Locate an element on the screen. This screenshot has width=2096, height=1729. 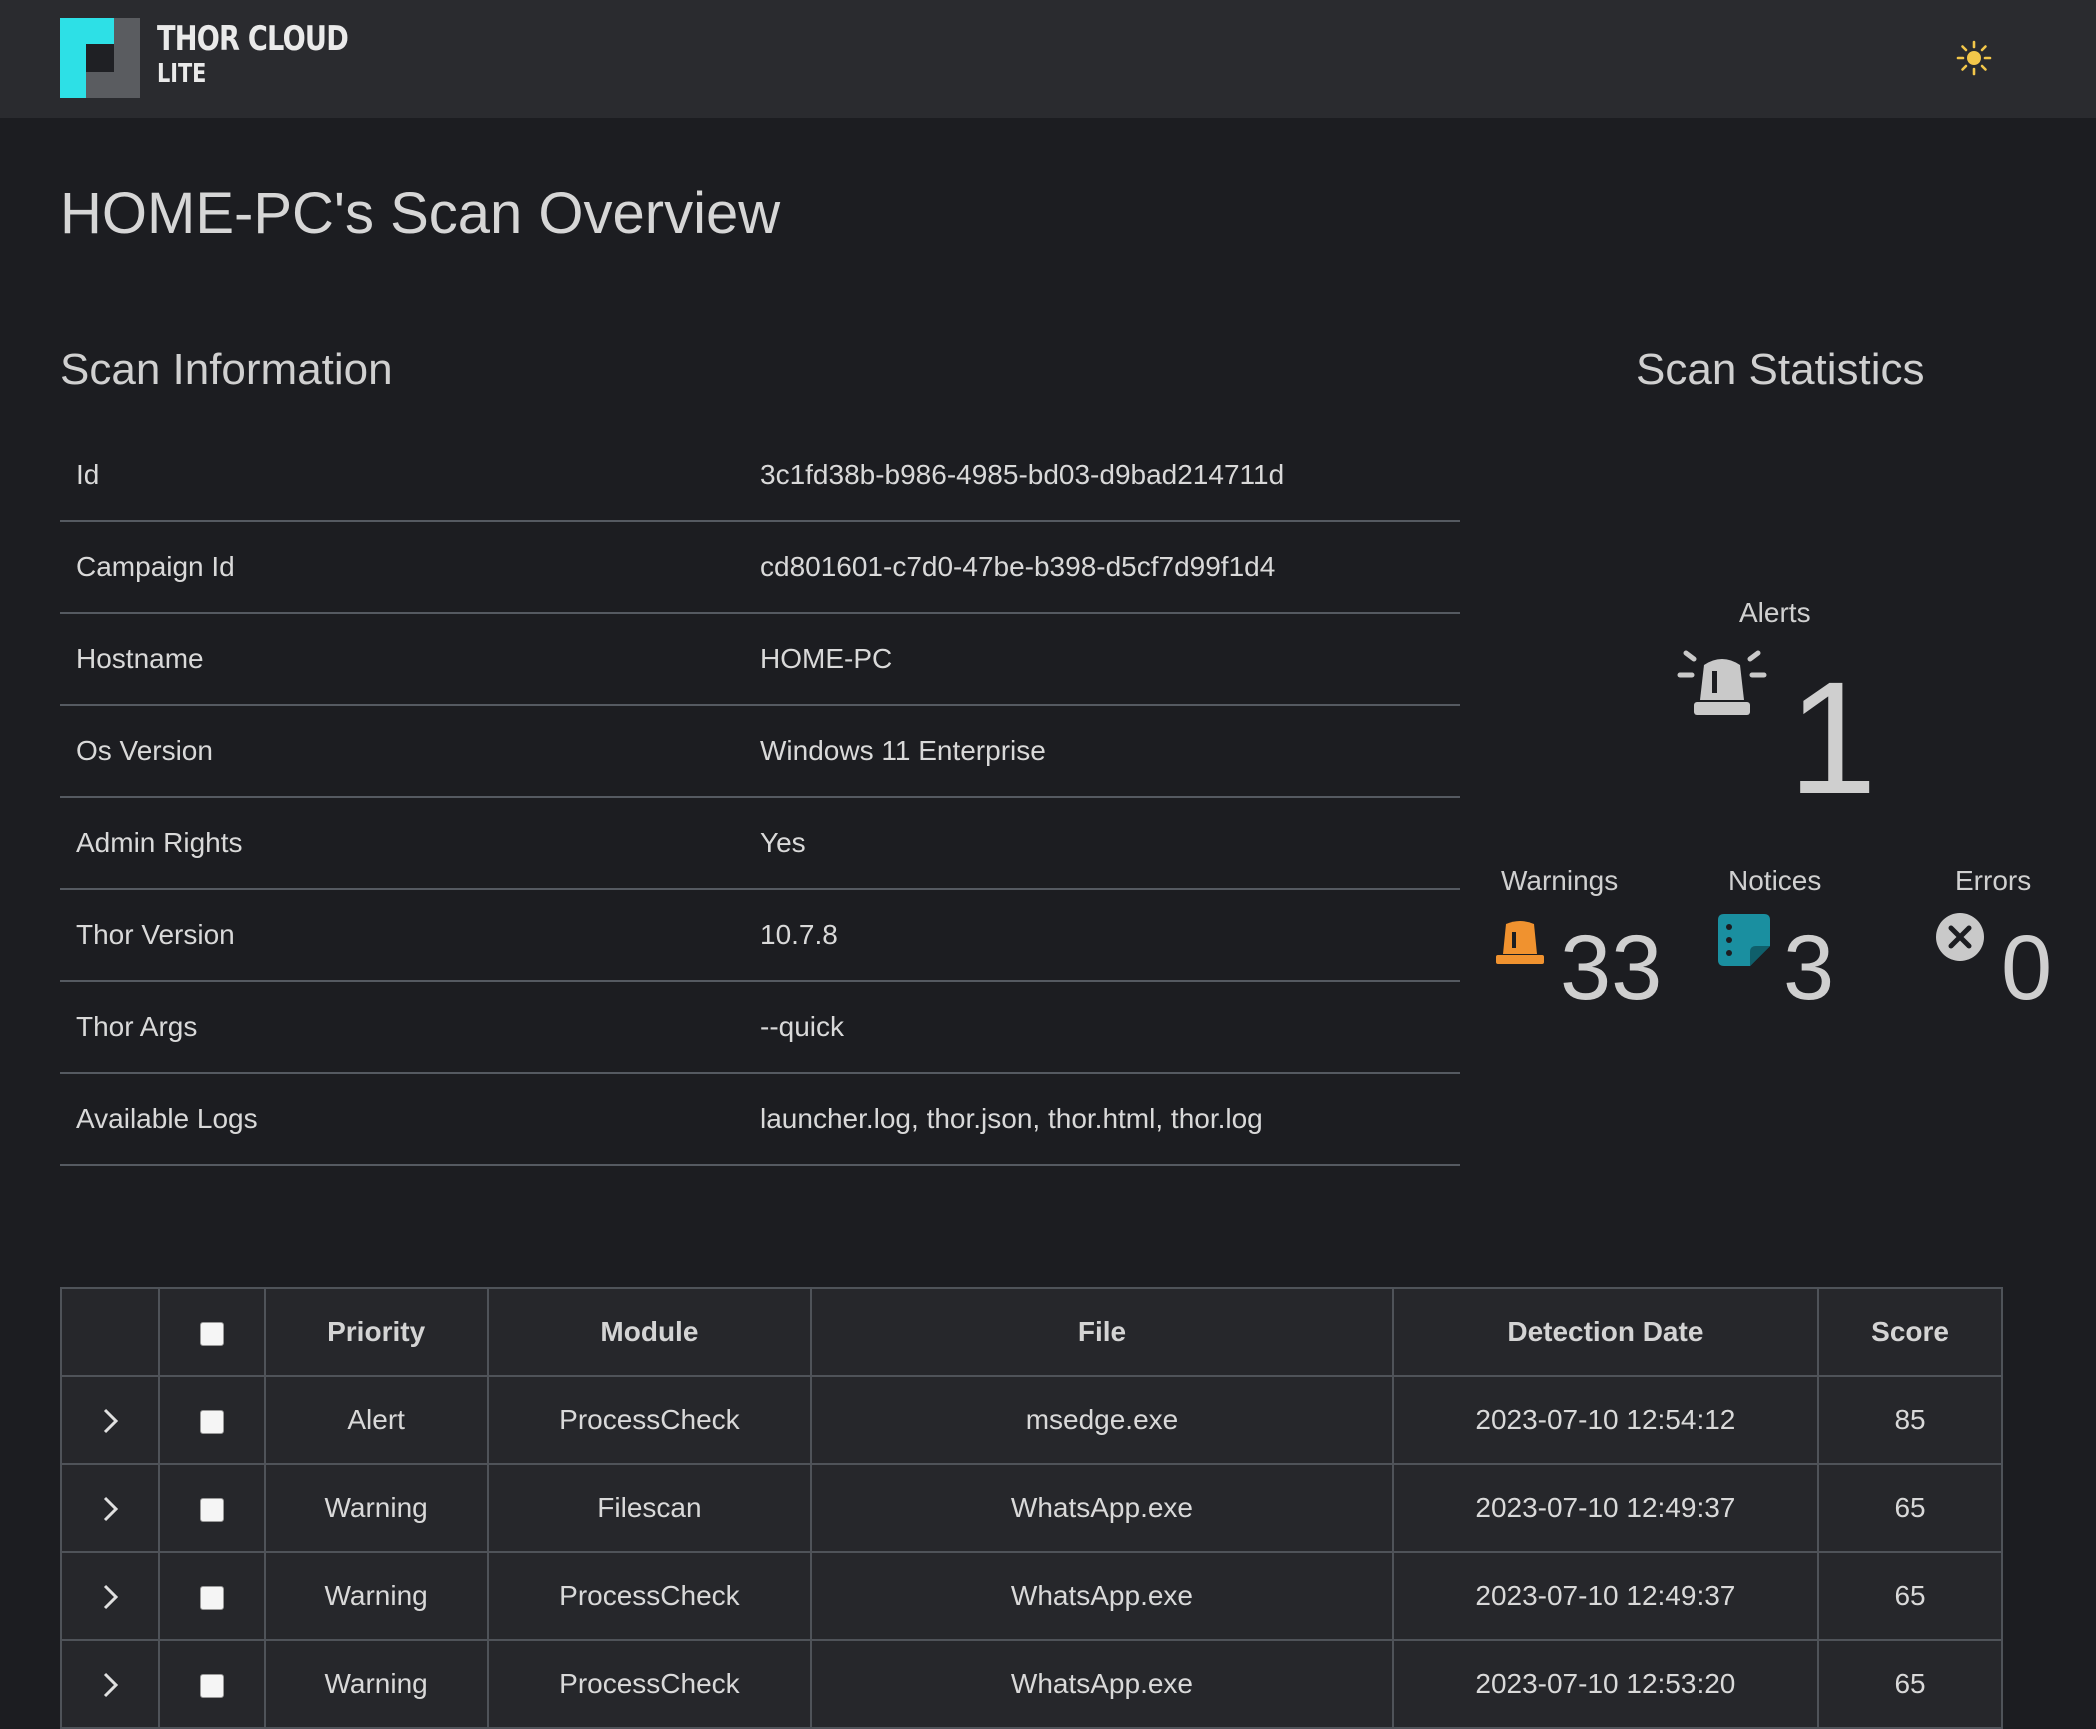
column-header-file: File is located at coordinates (1102, 1332).